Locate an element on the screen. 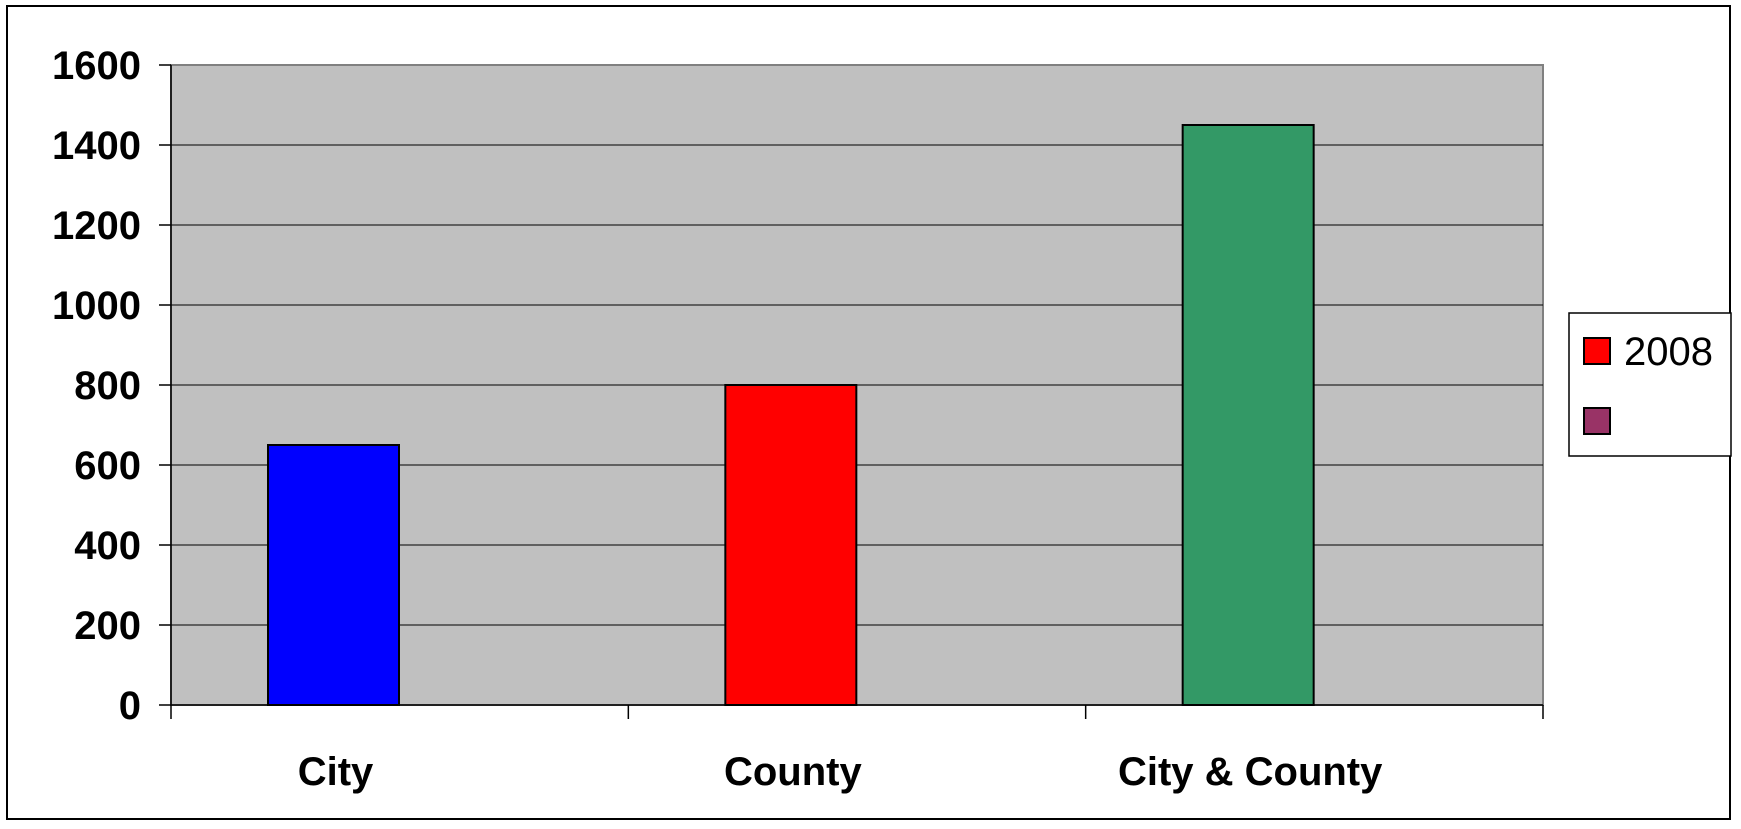 The image size is (1741, 829). y-tick-label: 800 is located at coordinates (107, 386).